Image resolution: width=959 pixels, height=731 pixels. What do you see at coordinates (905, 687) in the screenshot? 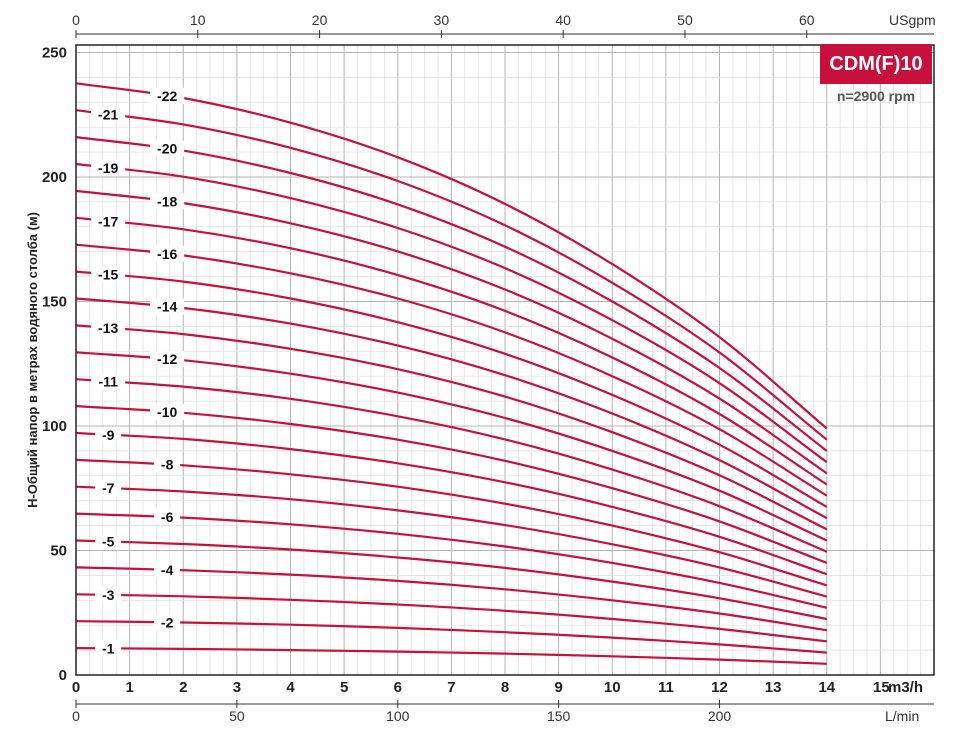
I see `x-unit-bottom: m3/h` at bounding box center [905, 687].